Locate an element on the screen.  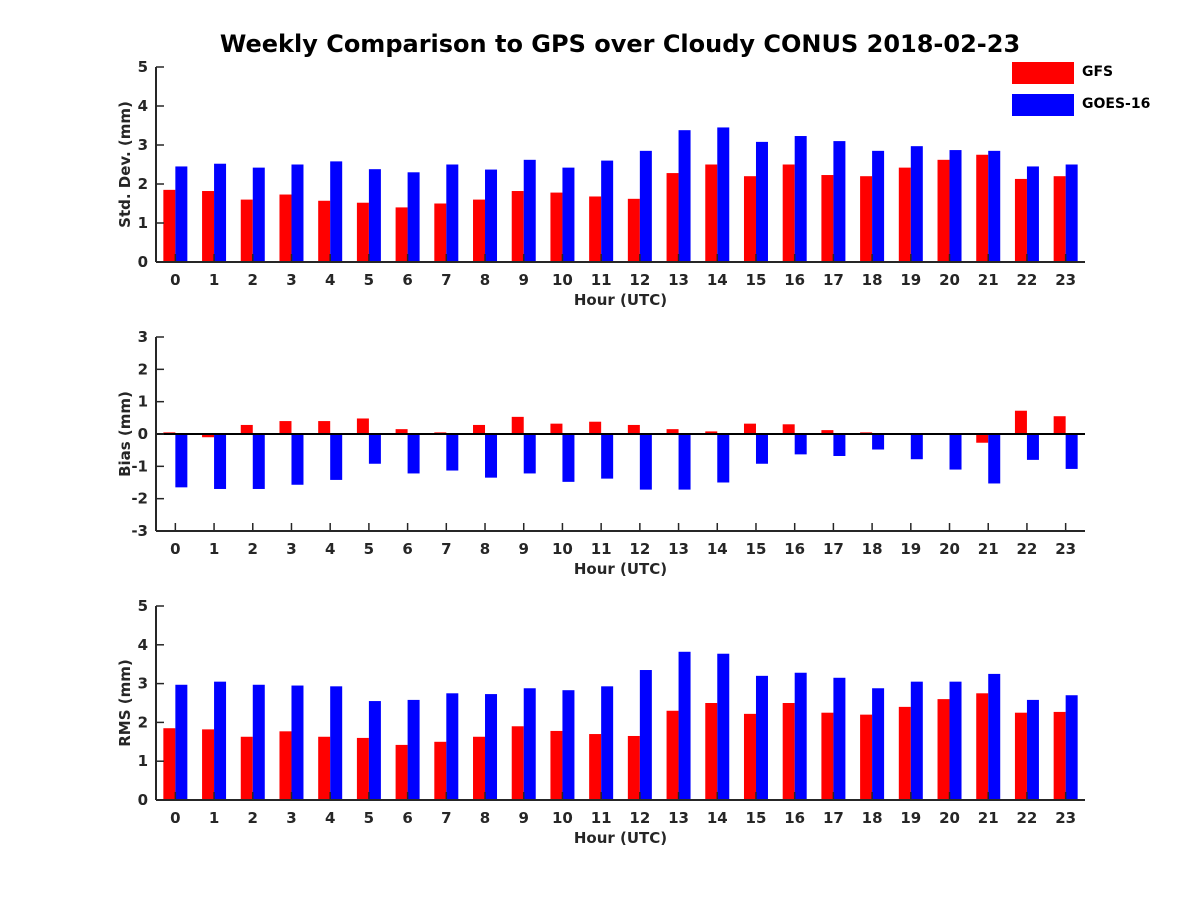
panel-1-x-tick-label: 20 is located at coordinates (949, 280).